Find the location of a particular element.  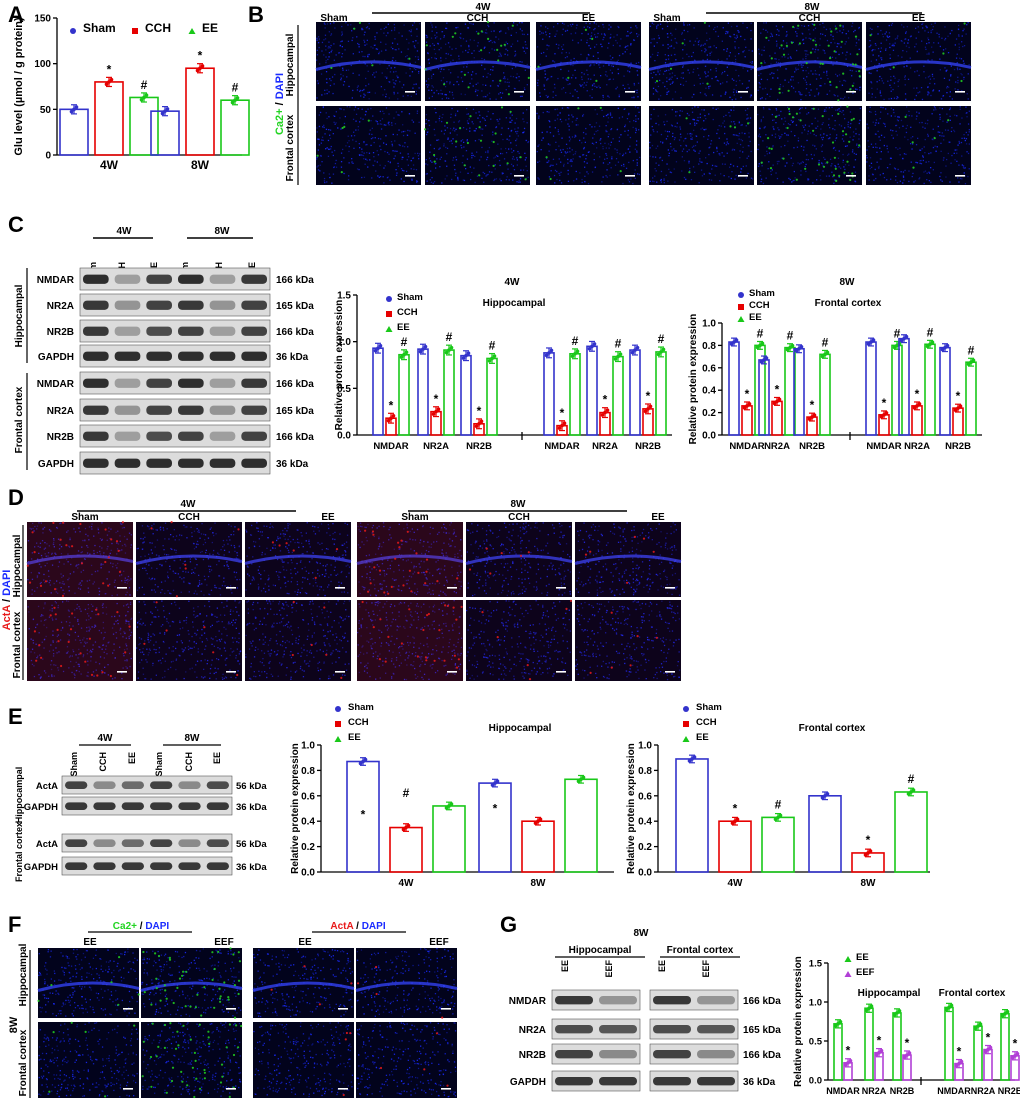

panel-letter: E is located at coordinates (15, 716).